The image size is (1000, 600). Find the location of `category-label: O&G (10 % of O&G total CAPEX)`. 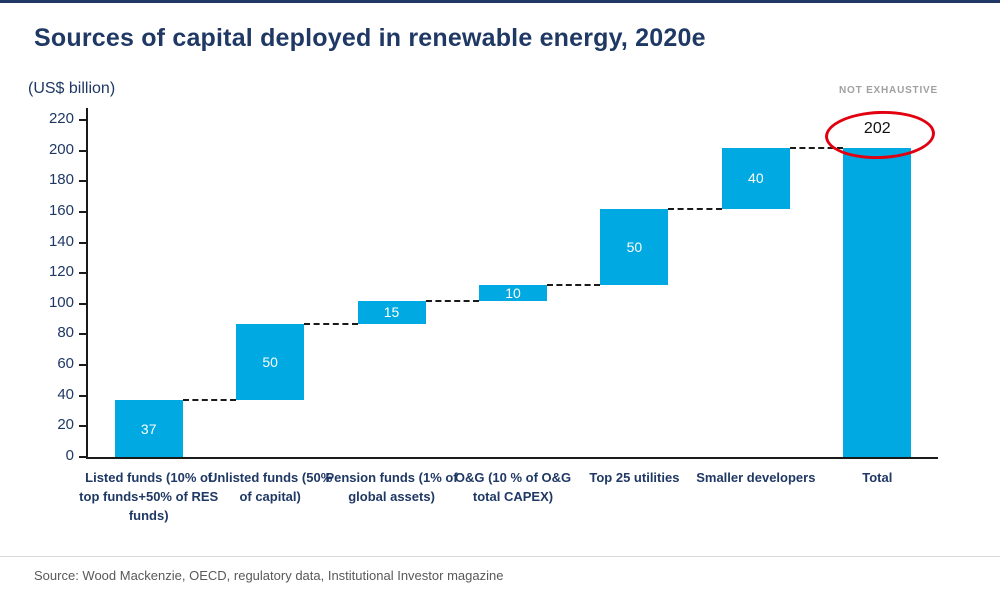

category-label: O&G (10 % of O&G total CAPEX) is located at coordinates (513, 487).